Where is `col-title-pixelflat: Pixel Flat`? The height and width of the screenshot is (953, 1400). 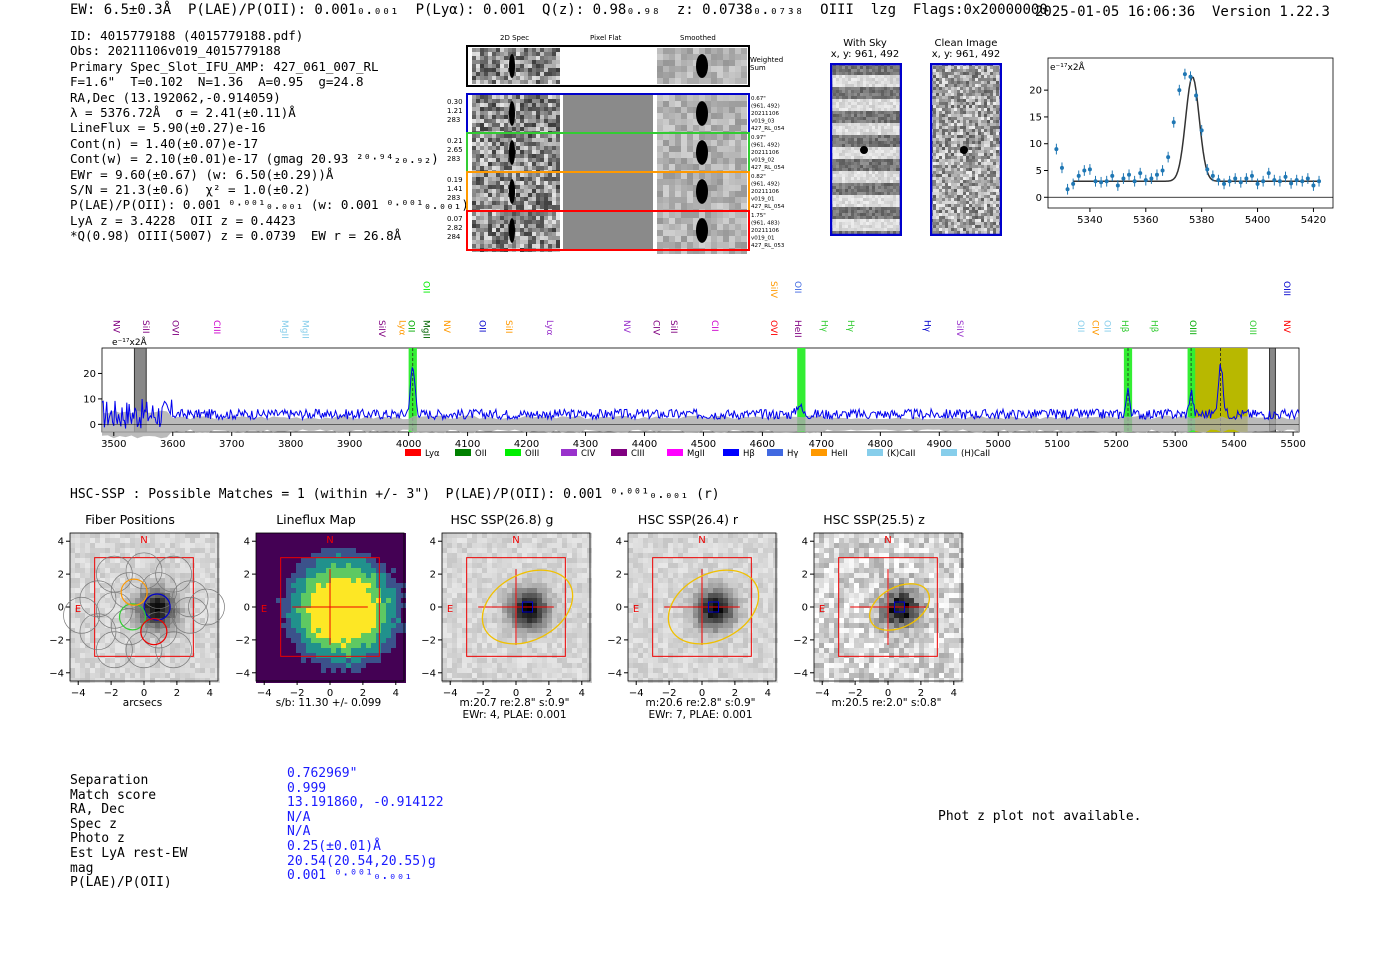 col-title-pixelflat: Pixel Flat is located at coordinates (606, 38).